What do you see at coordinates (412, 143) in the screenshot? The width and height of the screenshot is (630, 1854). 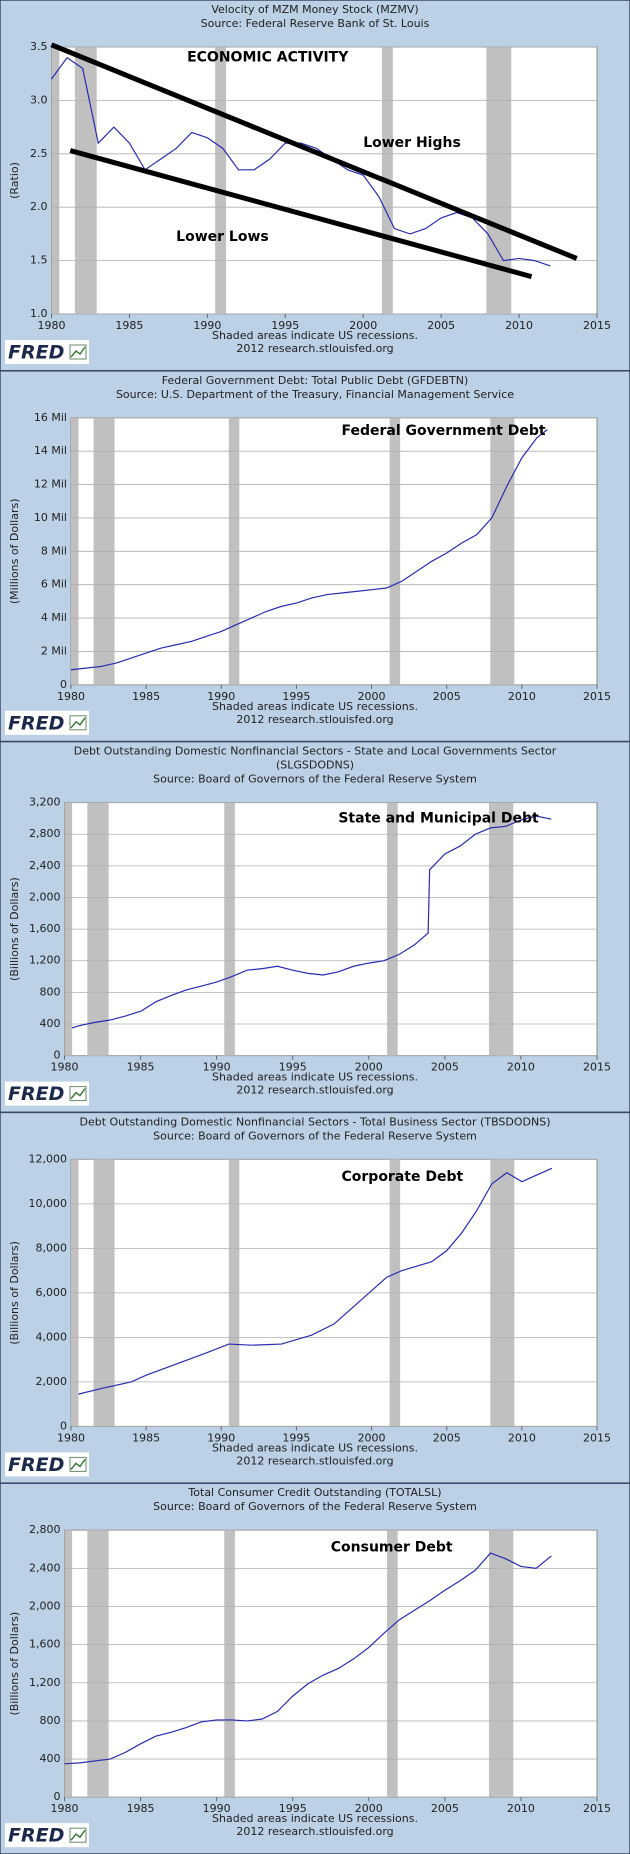 I see `annotation: Lower Highs` at bounding box center [412, 143].